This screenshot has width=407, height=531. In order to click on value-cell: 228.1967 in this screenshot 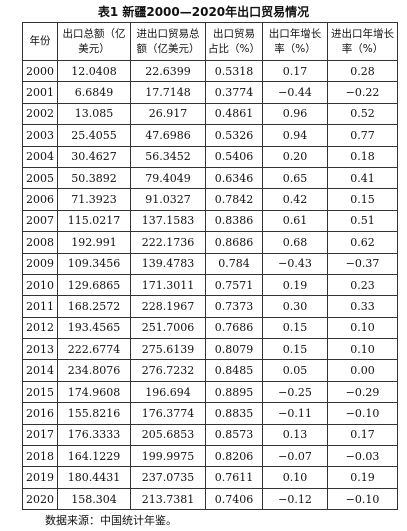, I will do `click(168, 306)`.